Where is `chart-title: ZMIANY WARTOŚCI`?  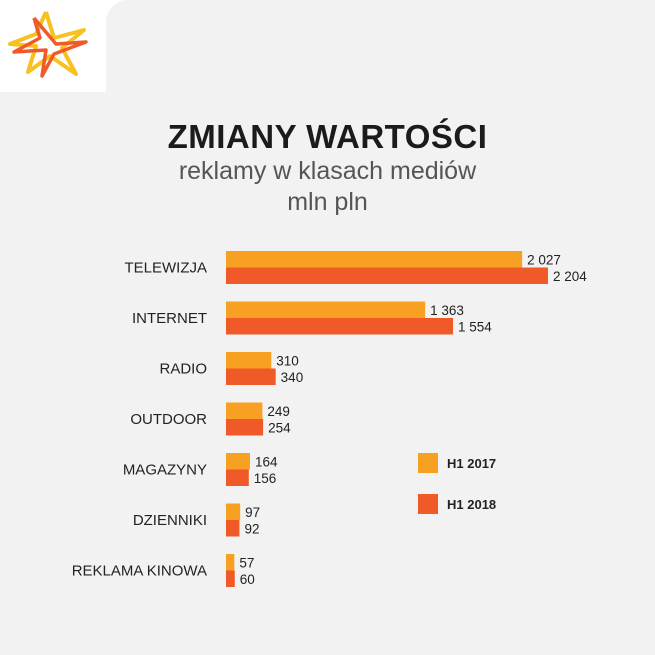 chart-title: ZMIANY WARTOŚCI is located at coordinates (327, 136).